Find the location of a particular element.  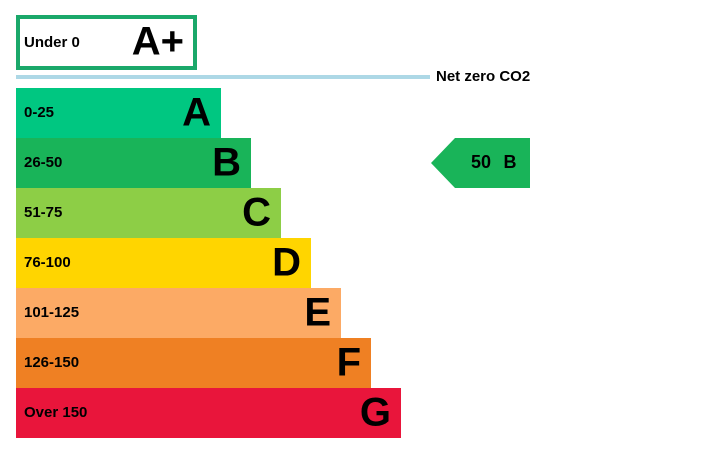

current-rating-arrow is located at coordinates (480, 163).